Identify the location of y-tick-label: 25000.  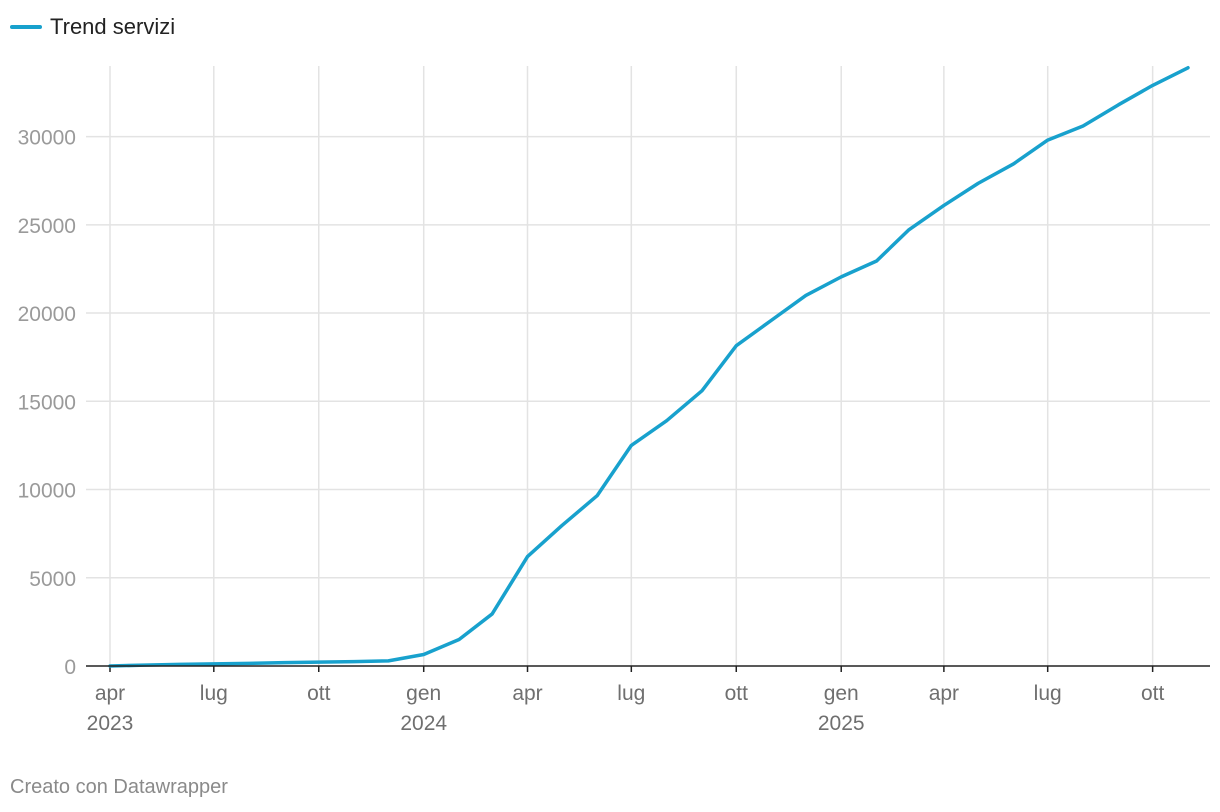
(47, 226).